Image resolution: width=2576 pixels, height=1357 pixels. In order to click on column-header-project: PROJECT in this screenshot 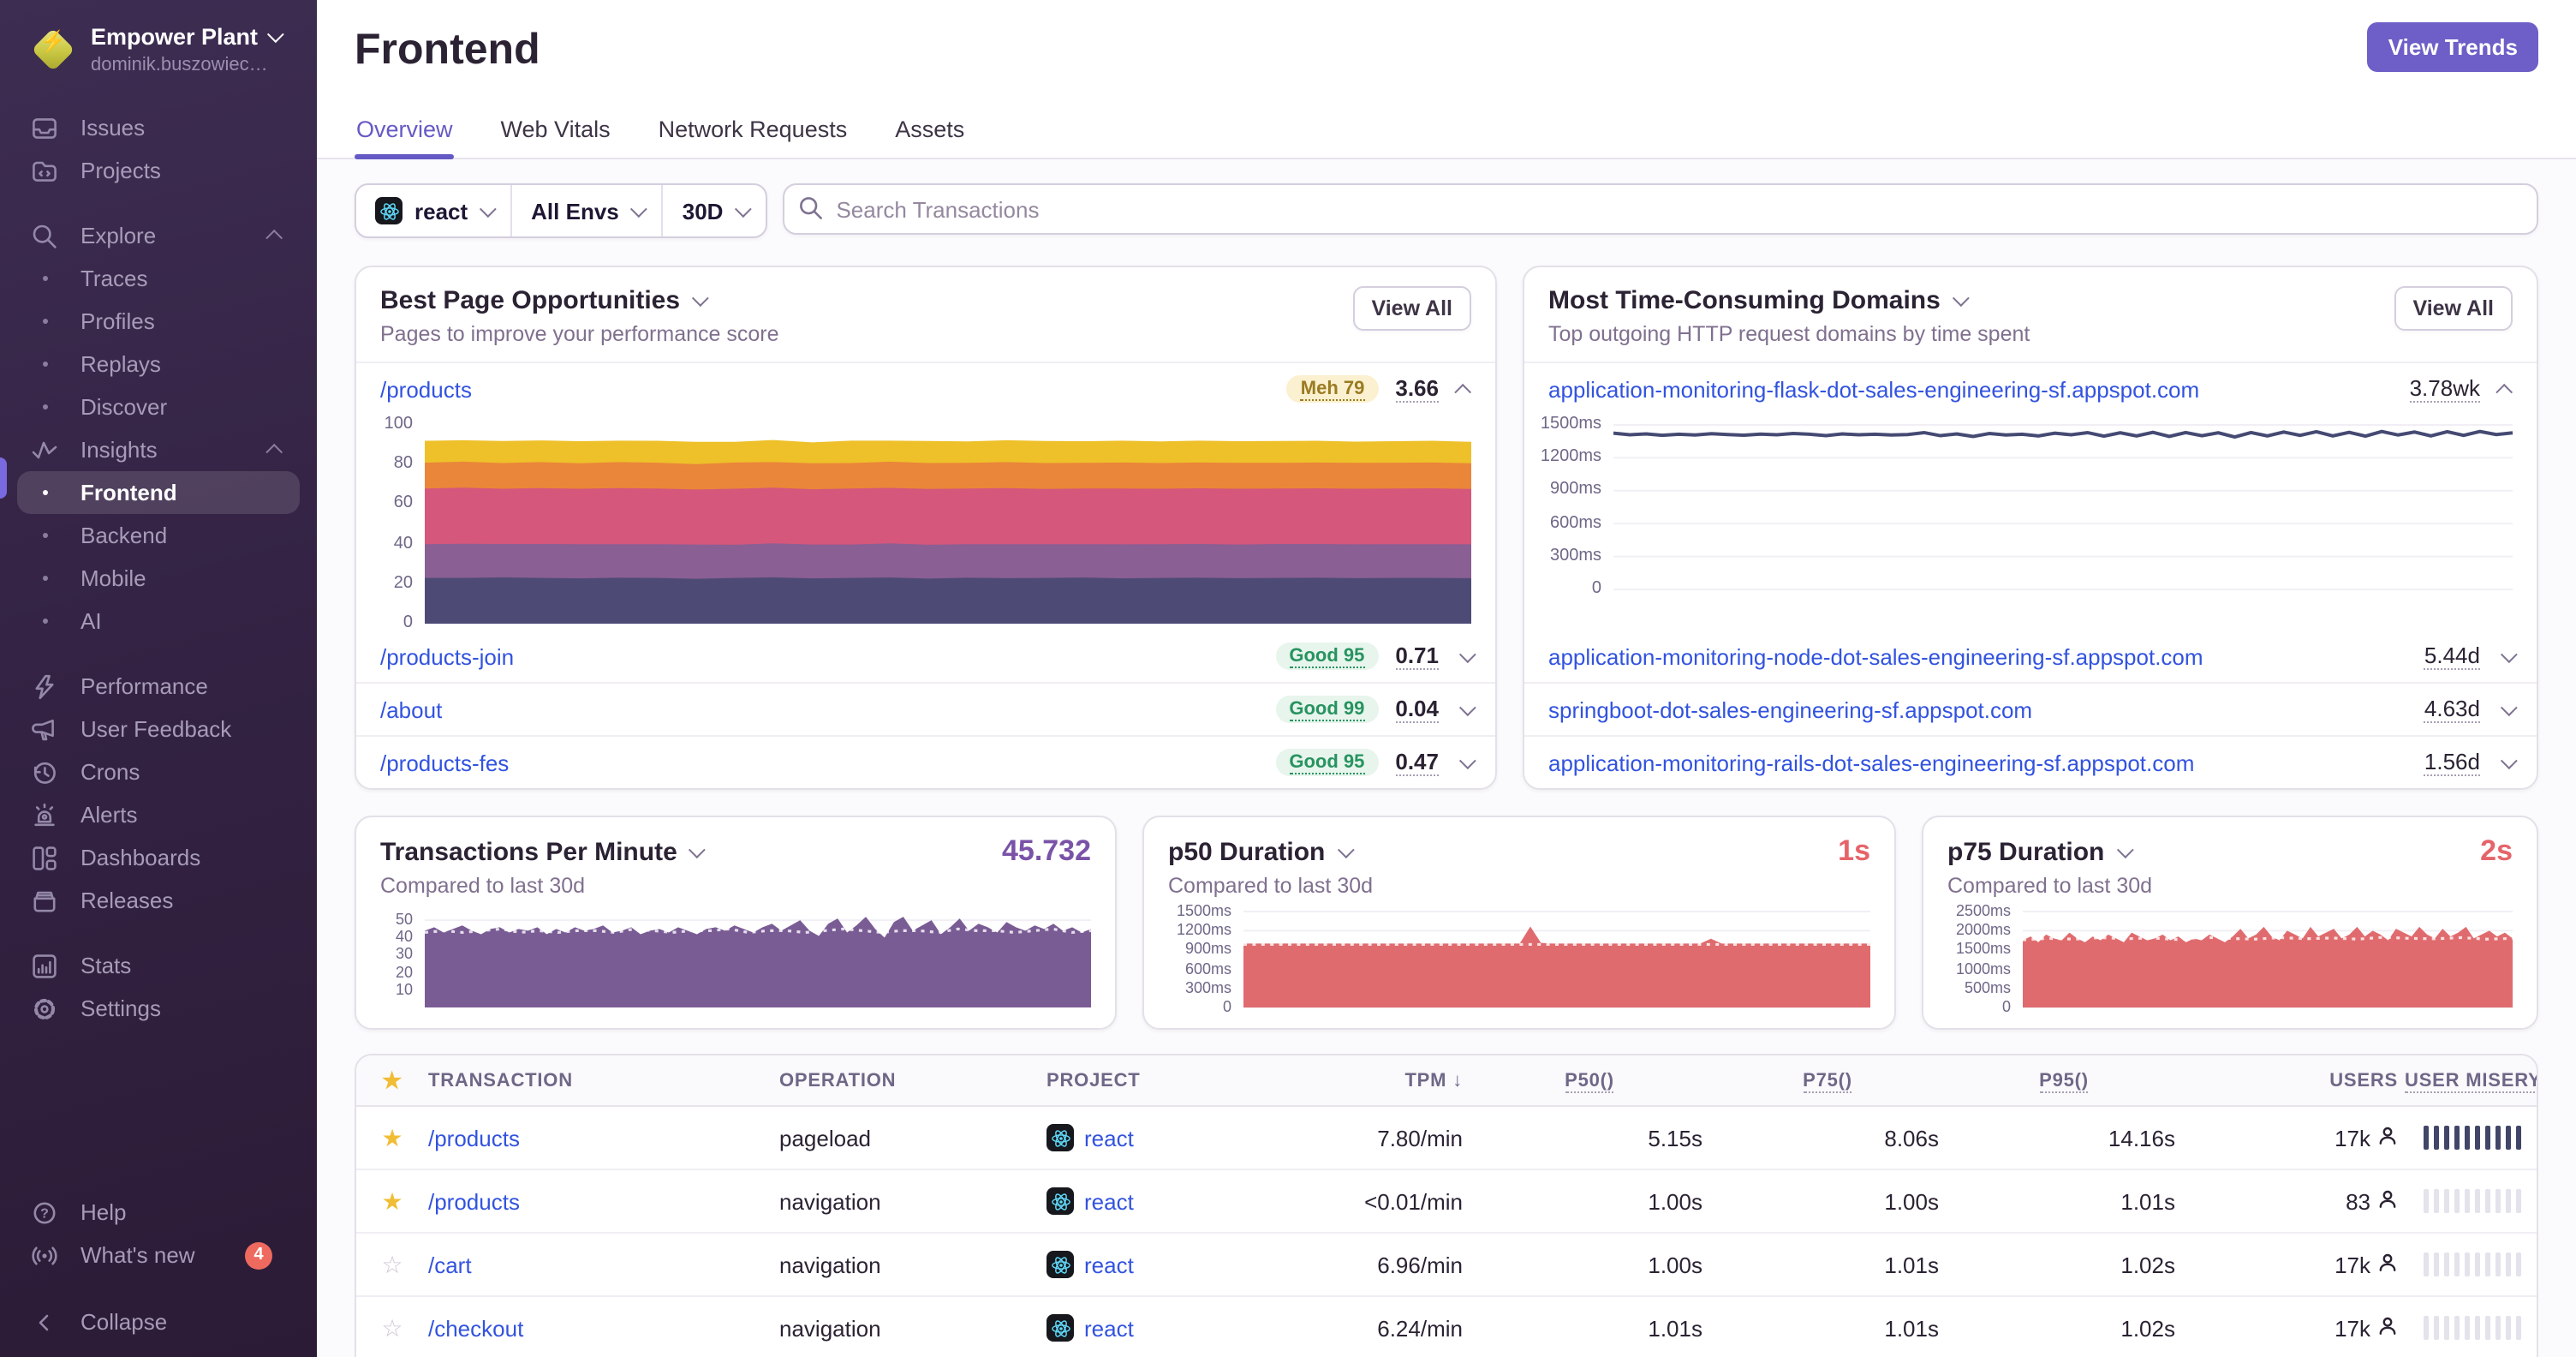, I will do `click(1181, 1080)`.